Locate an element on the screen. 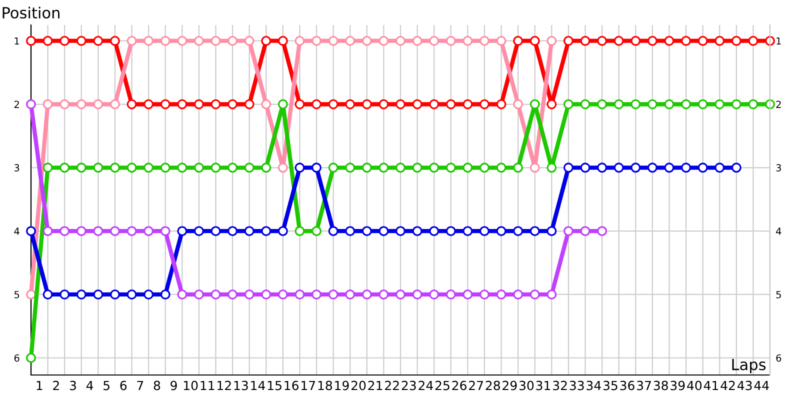 Image resolution: width=800 pixels, height=400 pixels. x-tick-label: 3 is located at coordinates (73, 385).